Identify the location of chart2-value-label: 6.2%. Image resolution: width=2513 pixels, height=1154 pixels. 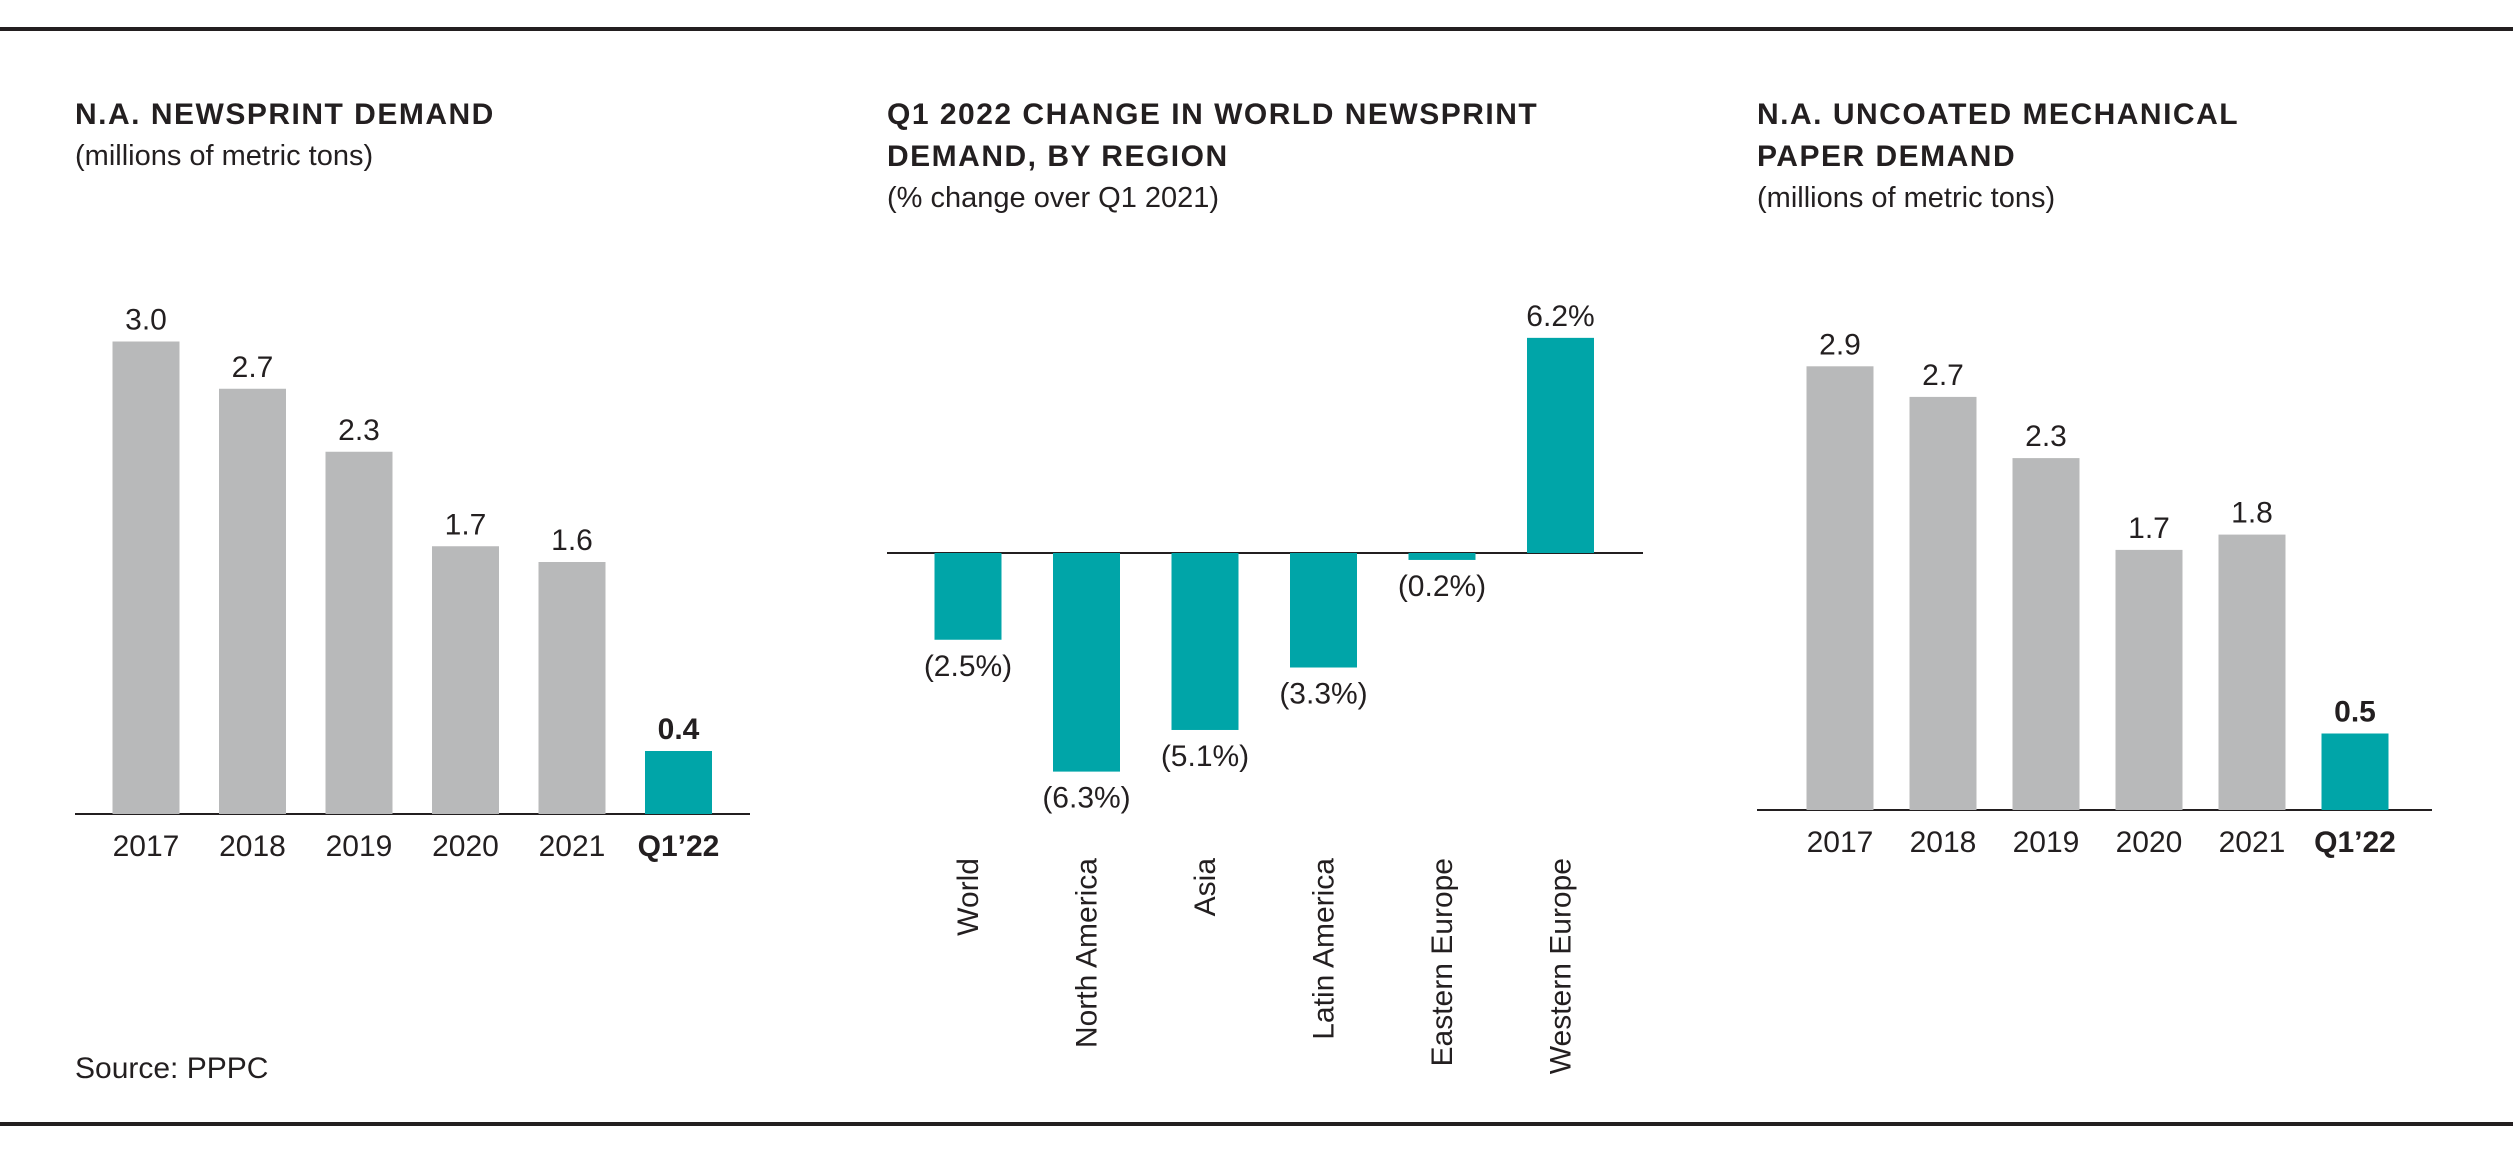
(1560, 316).